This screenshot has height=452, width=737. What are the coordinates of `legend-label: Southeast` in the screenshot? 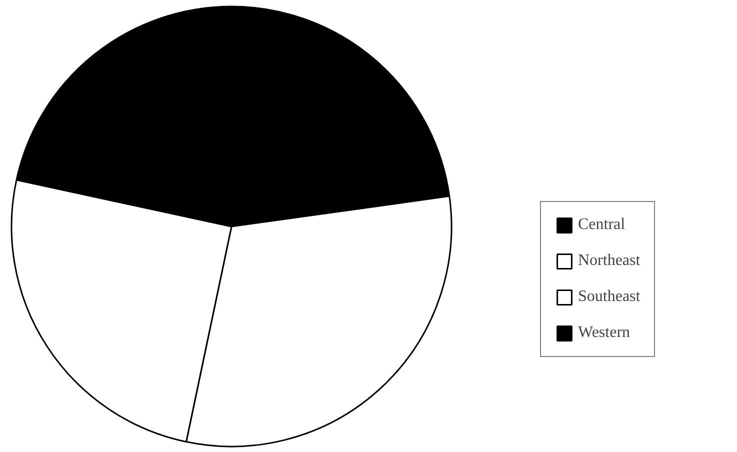 It's located at (609, 297).